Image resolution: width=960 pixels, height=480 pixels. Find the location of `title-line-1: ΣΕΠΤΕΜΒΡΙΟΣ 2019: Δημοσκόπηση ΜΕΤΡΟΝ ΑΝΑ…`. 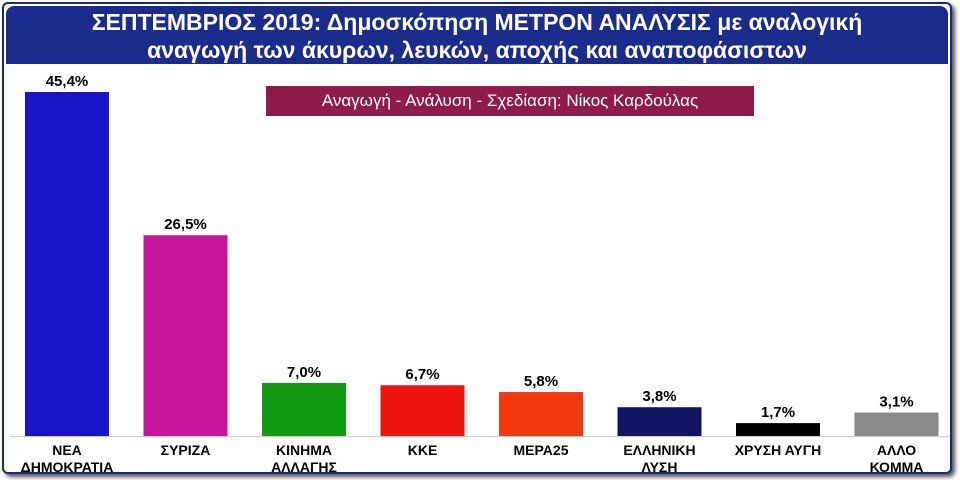

title-line-1: ΣΕΠΤΕΜΒΡΙΟΣ 2019: Δημοσκόπηση ΜΕΤΡΟΝ ΑΝΑ… is located at coordinates (477, 22).